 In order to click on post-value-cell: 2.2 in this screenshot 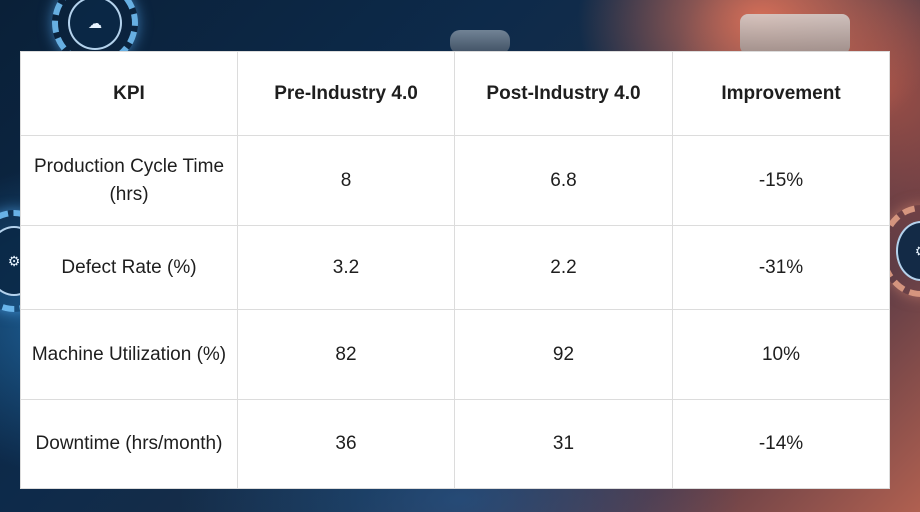, I will do `click(563, 267)`.